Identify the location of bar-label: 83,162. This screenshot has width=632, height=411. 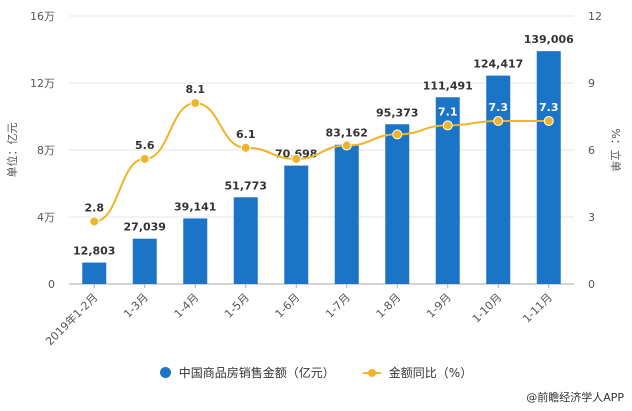
(347, 133).